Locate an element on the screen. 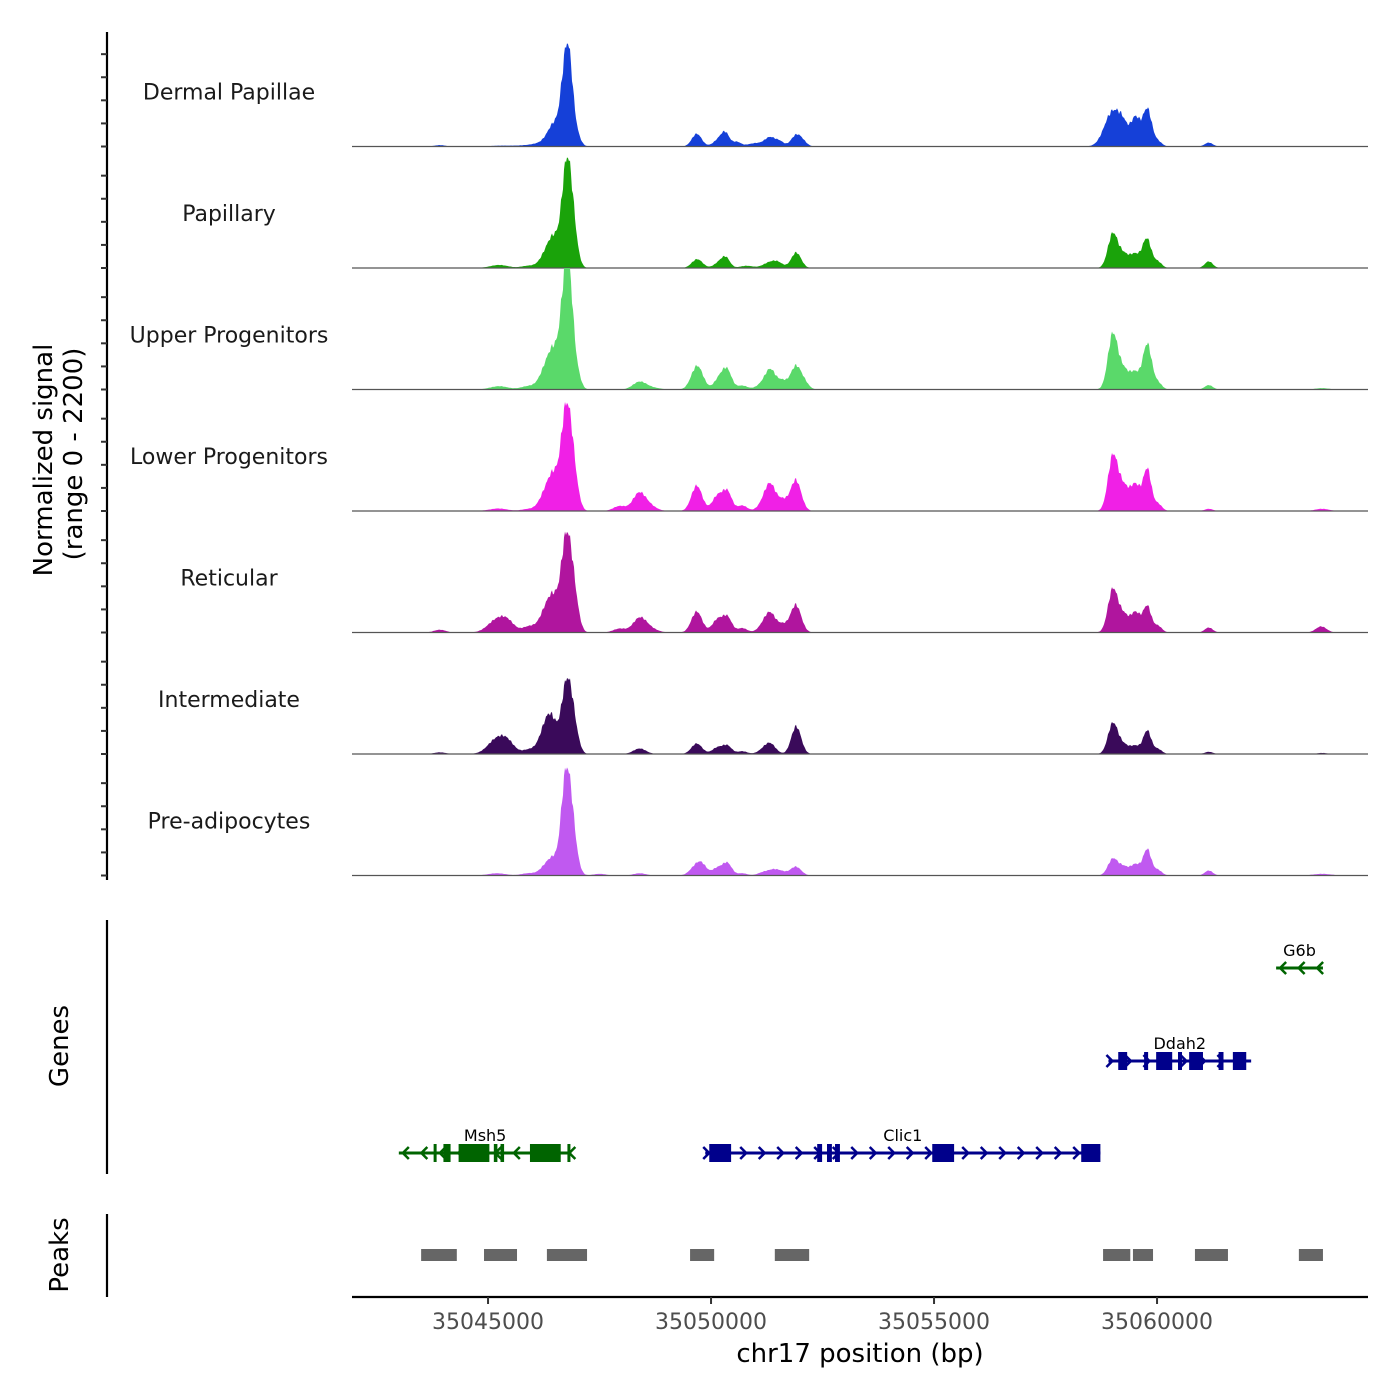 The image size is (1400, 1400). peaks-panel: Peaks is located at coordinates (684, 1255).